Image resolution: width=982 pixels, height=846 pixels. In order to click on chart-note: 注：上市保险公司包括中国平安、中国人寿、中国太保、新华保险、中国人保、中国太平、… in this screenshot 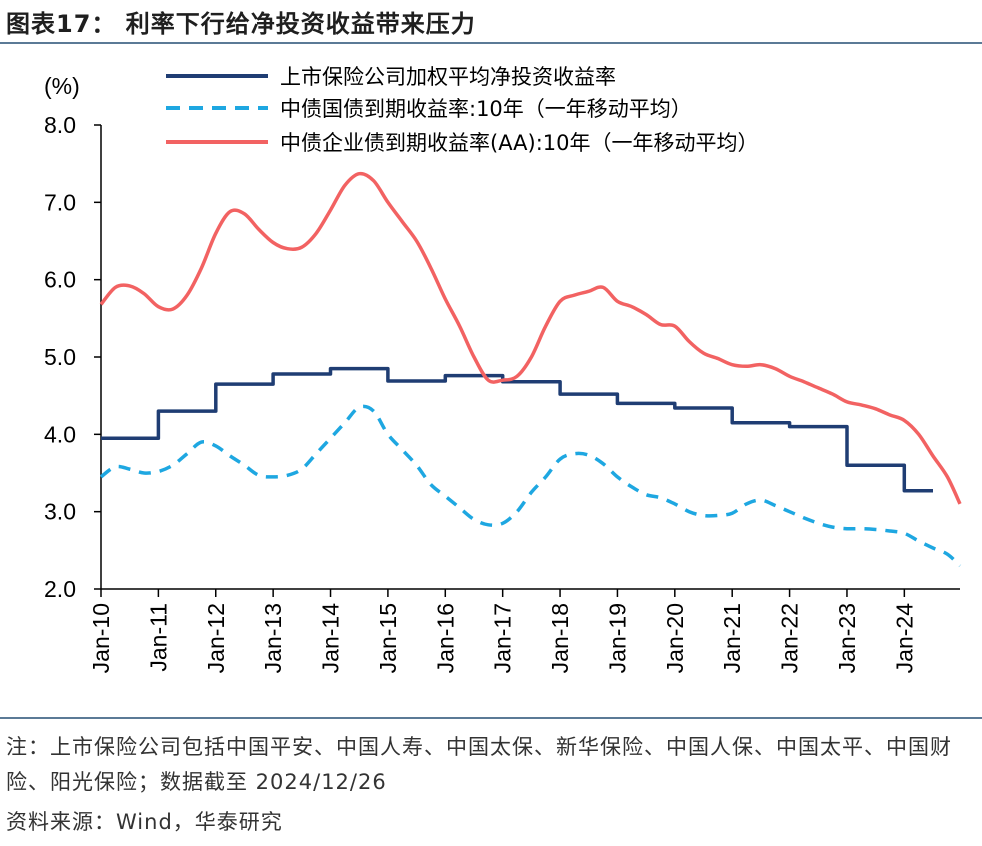, I will do `click(479, 764)`.